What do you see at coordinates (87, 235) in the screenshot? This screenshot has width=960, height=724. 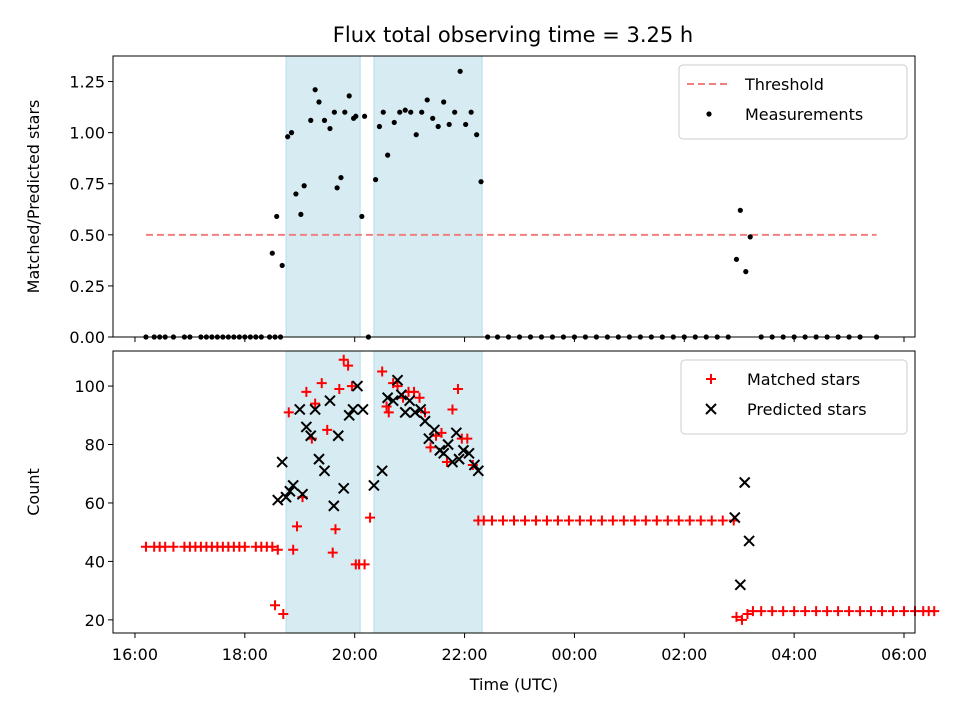 I see `y-tick-label: 0.50` at bounding box center [87, 235].